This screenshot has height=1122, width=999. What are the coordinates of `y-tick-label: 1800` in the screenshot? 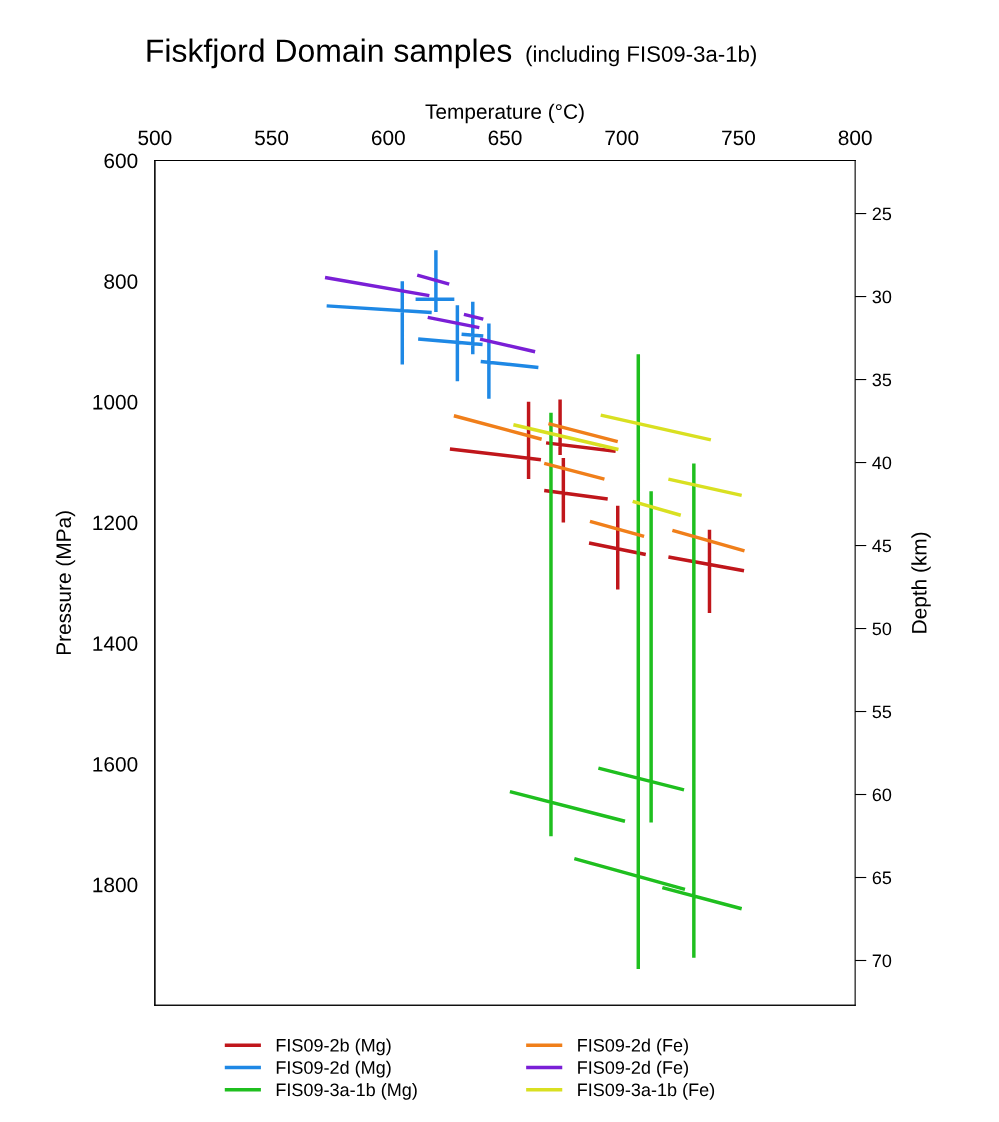 It's located at (115, 885).